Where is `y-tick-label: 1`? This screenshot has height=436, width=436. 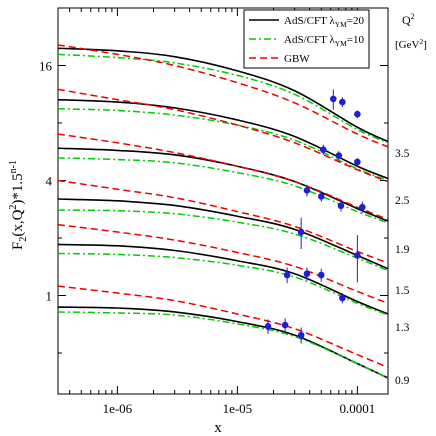 y-tick-label: 1 is located at coordinates (49, 295).